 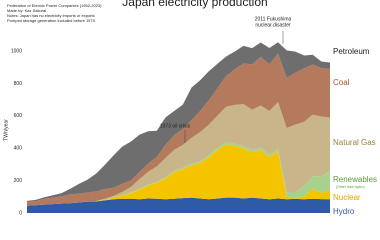 I want to click on annotation: 2011 Fukushima, so click(x=273, y=19).